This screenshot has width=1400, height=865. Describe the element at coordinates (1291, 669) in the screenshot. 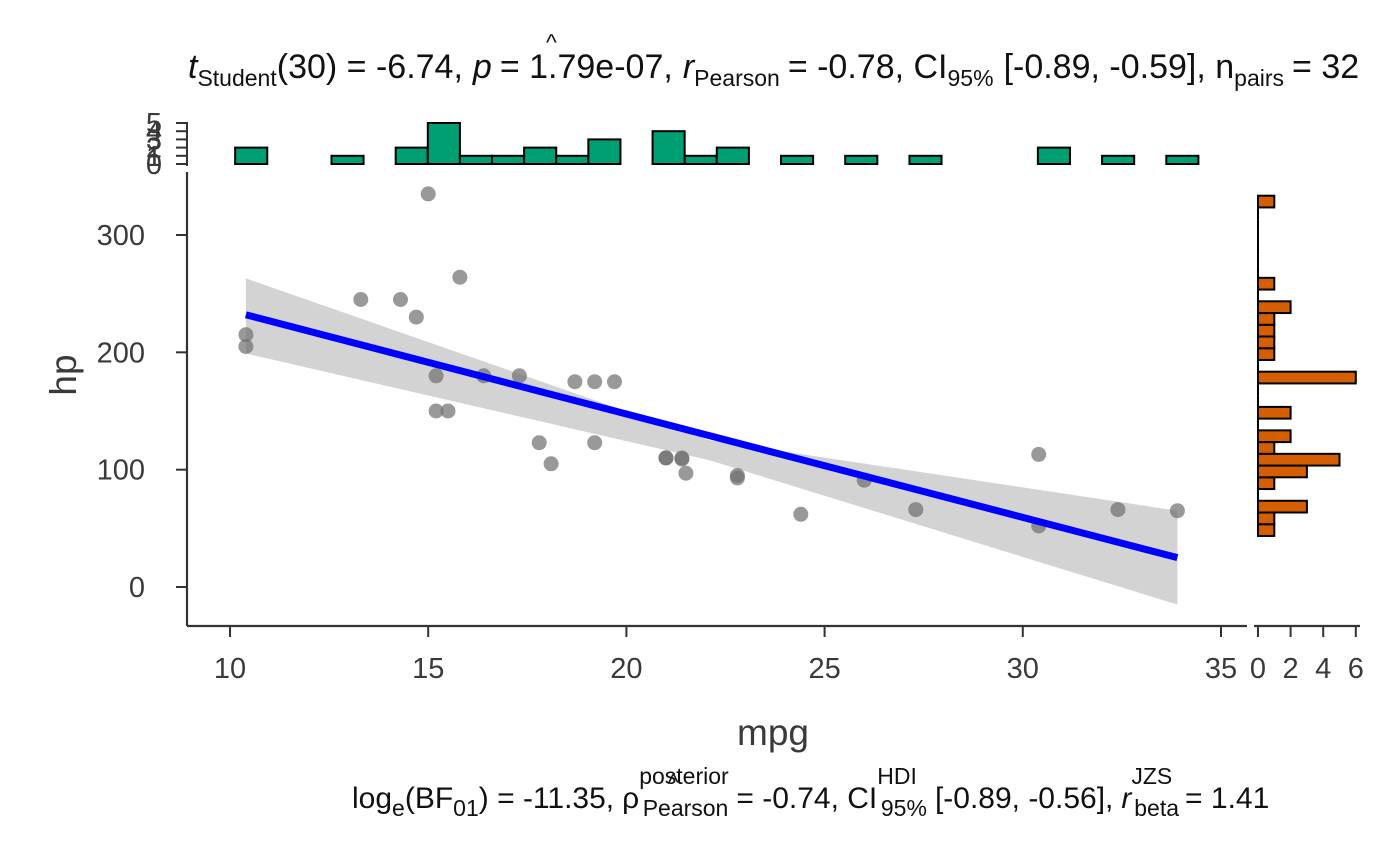

I see `right-histogram-tick-label: 2` at that location.